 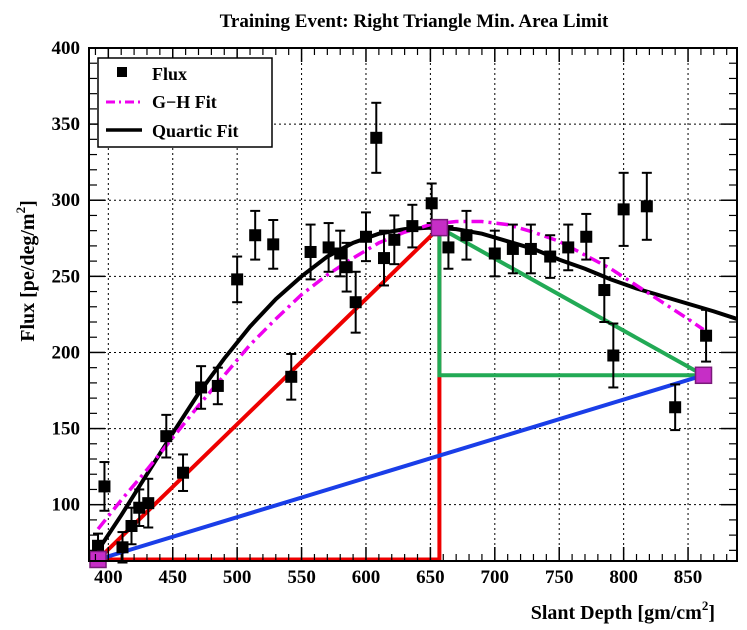 I want to click on x-axis-label-tail: ], so click(x=711, y=613).